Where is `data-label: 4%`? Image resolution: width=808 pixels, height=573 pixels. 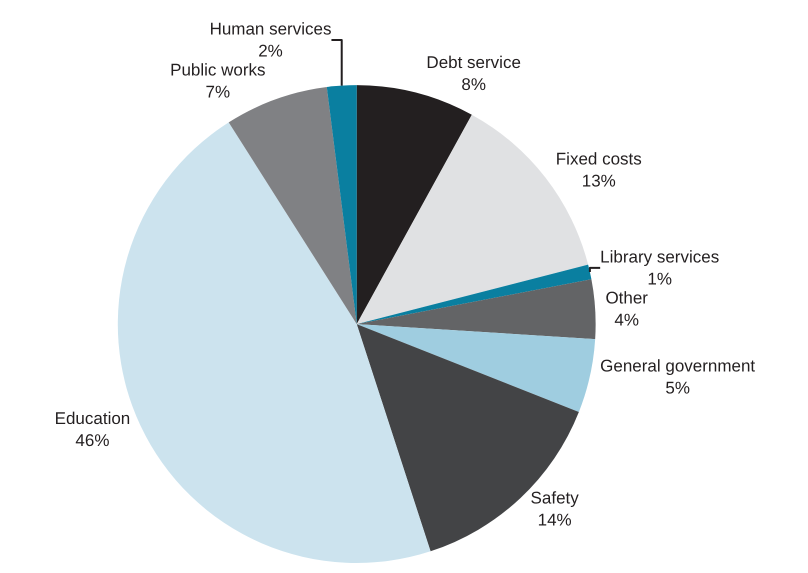
data-label: 4% is located at coordinates (626, 320).